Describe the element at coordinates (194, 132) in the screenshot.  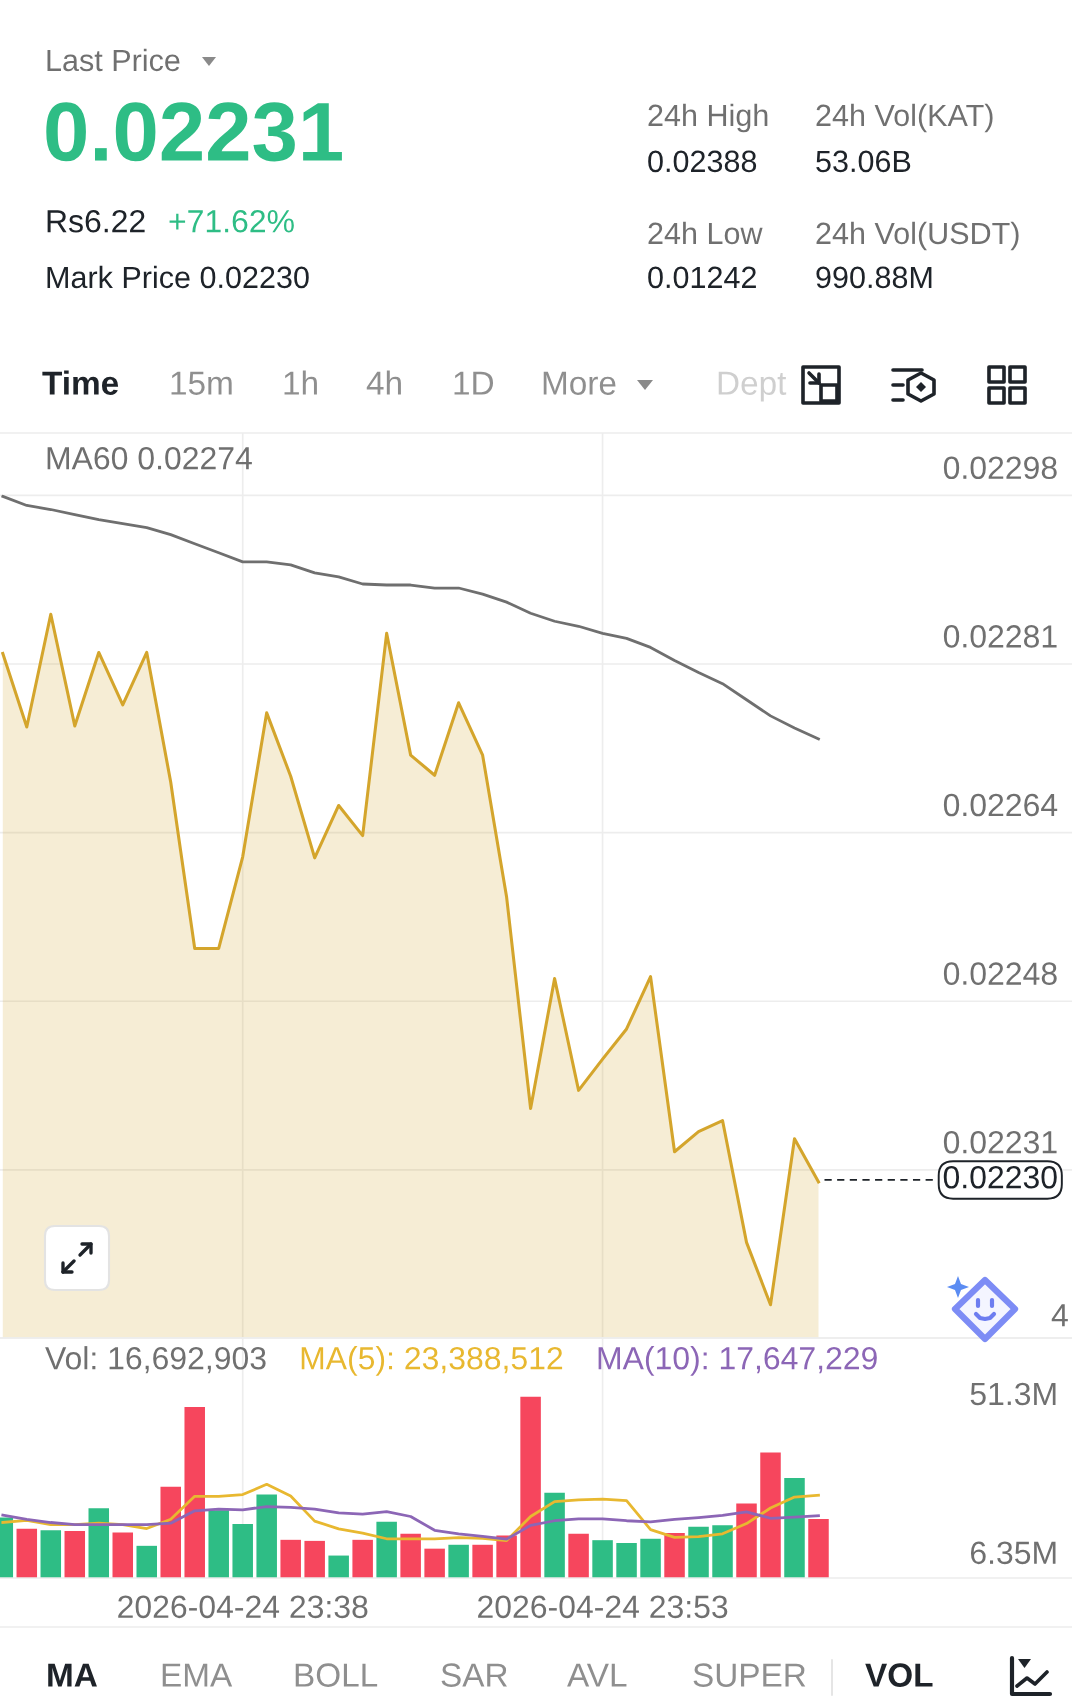
I see `text: 0.02231` at that location.